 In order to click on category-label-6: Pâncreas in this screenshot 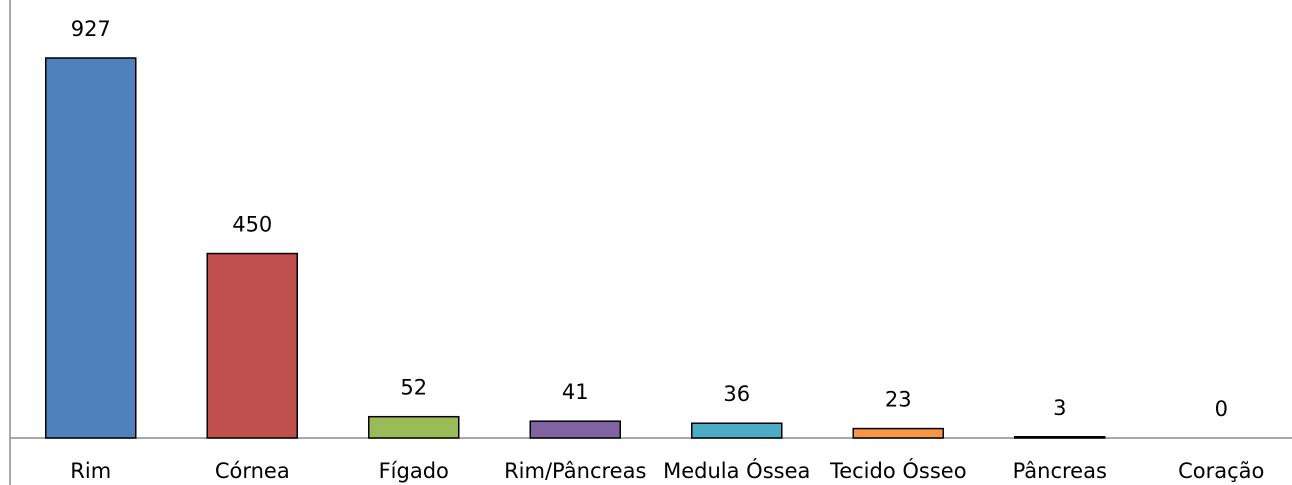, I will do `click(1060, 471)`.